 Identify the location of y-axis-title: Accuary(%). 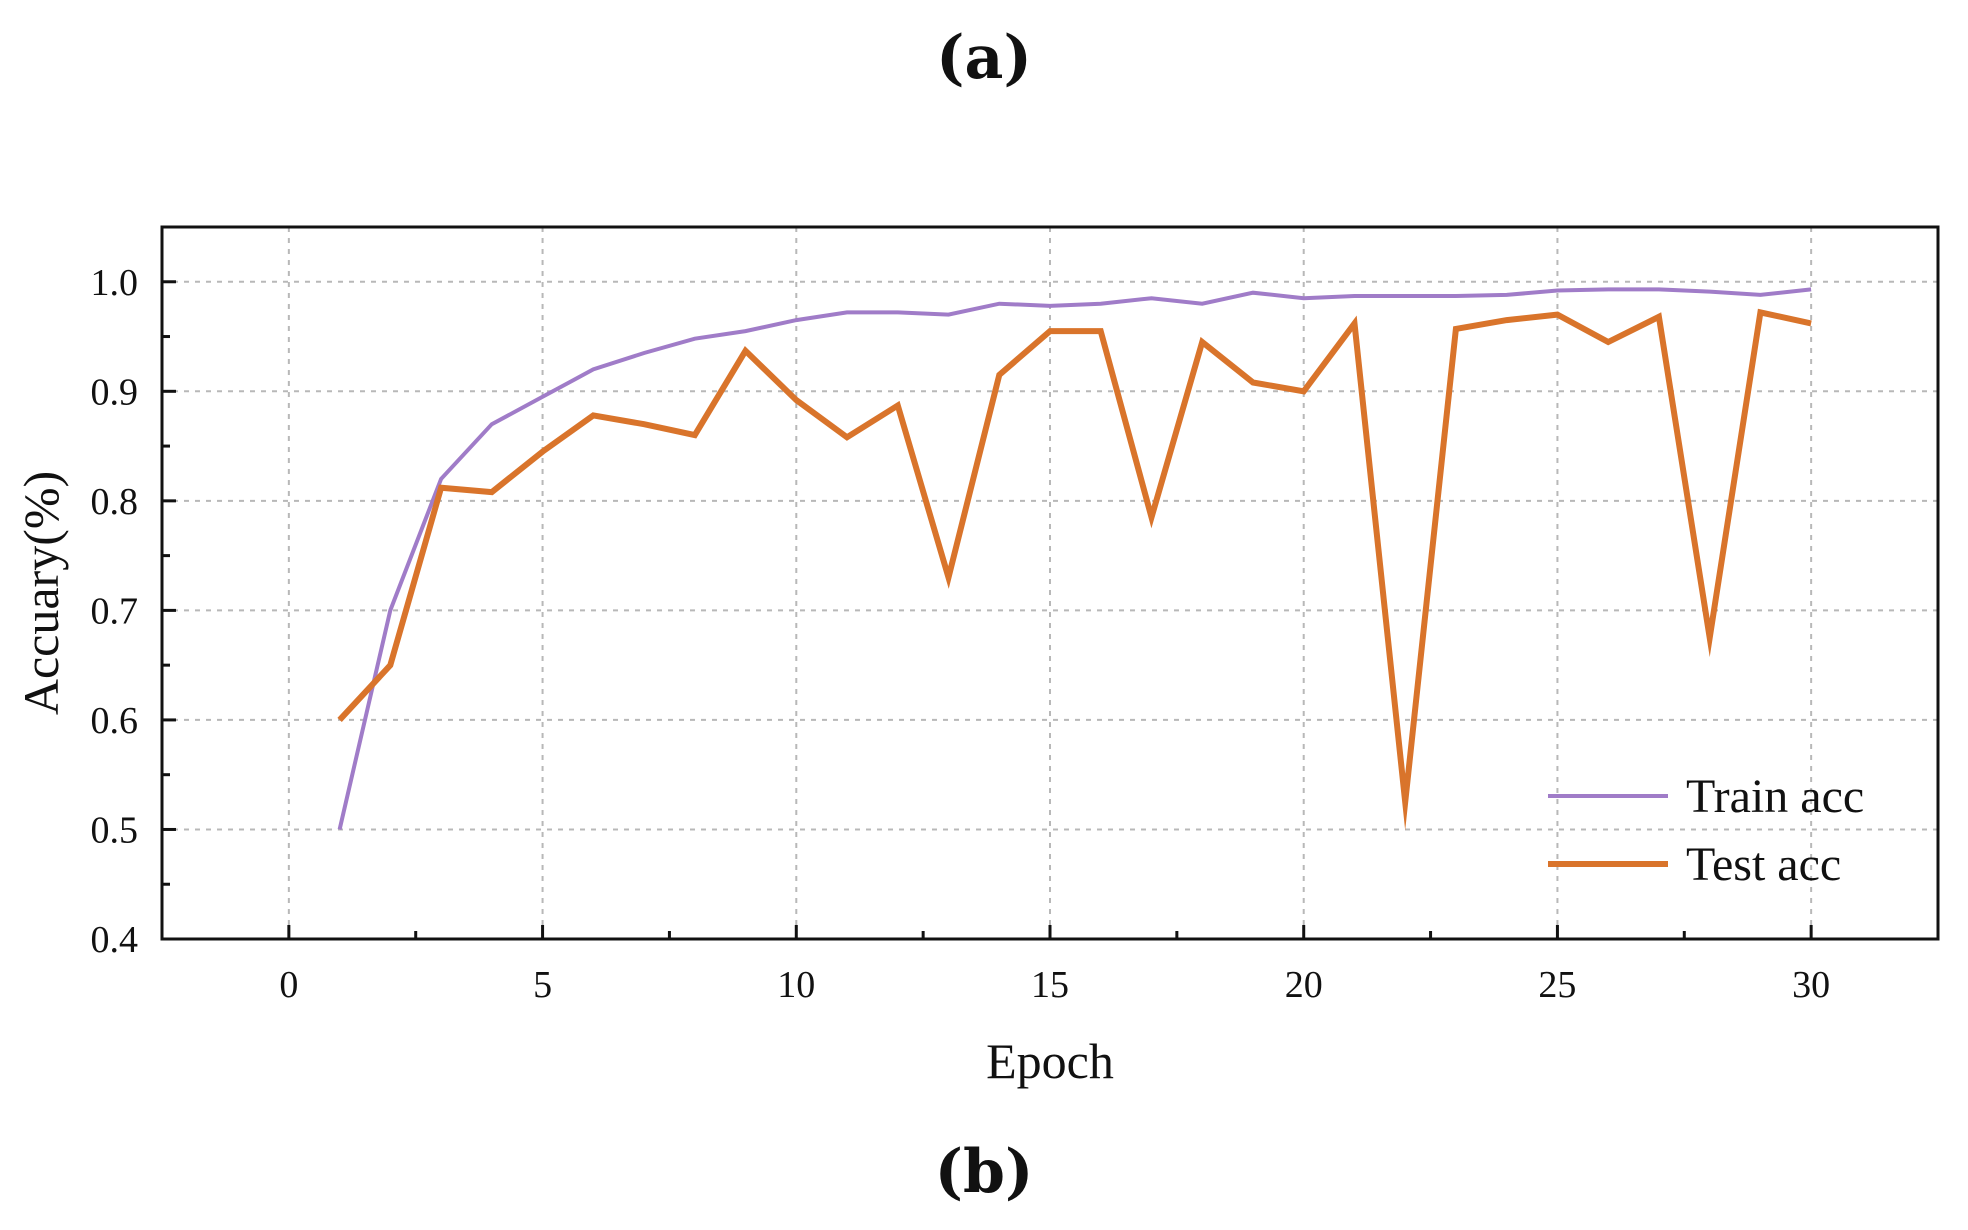
(41, 593).